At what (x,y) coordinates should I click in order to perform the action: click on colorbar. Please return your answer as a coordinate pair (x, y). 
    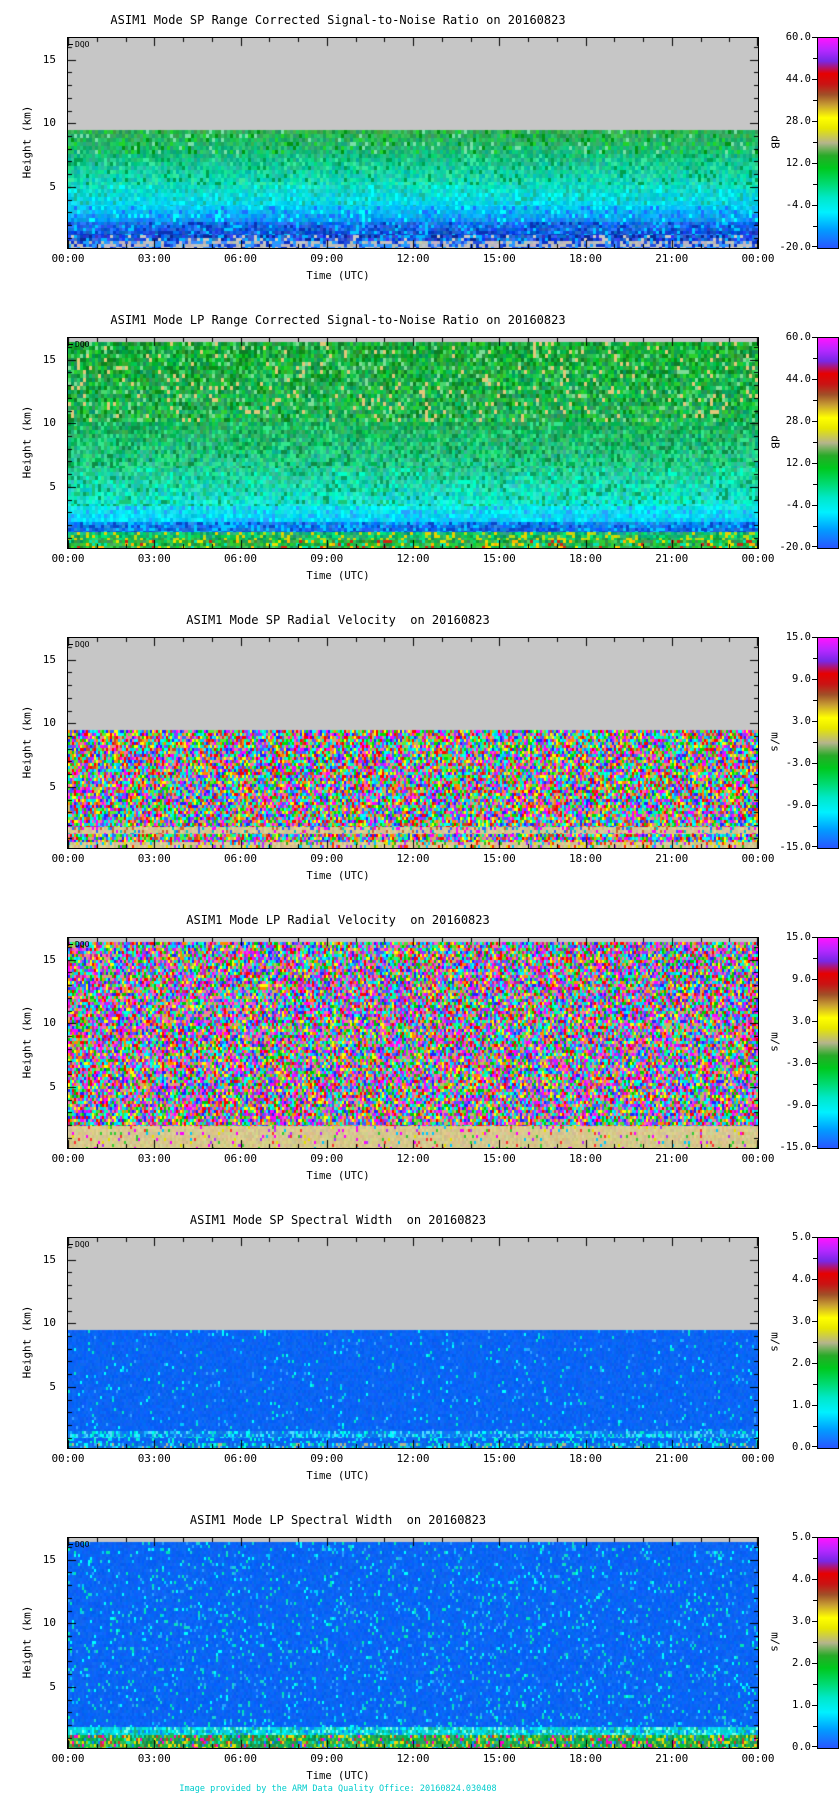
    Looking at the image, I should click on (828, 143).